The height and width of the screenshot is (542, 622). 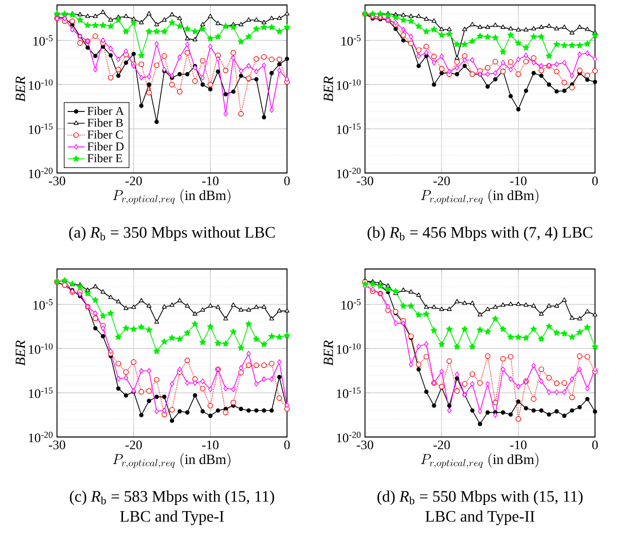 What do you see at coordinates (172, 518) in the screenshot?
I see `text: LBC and Type-I` at bounding box center [172, 518].